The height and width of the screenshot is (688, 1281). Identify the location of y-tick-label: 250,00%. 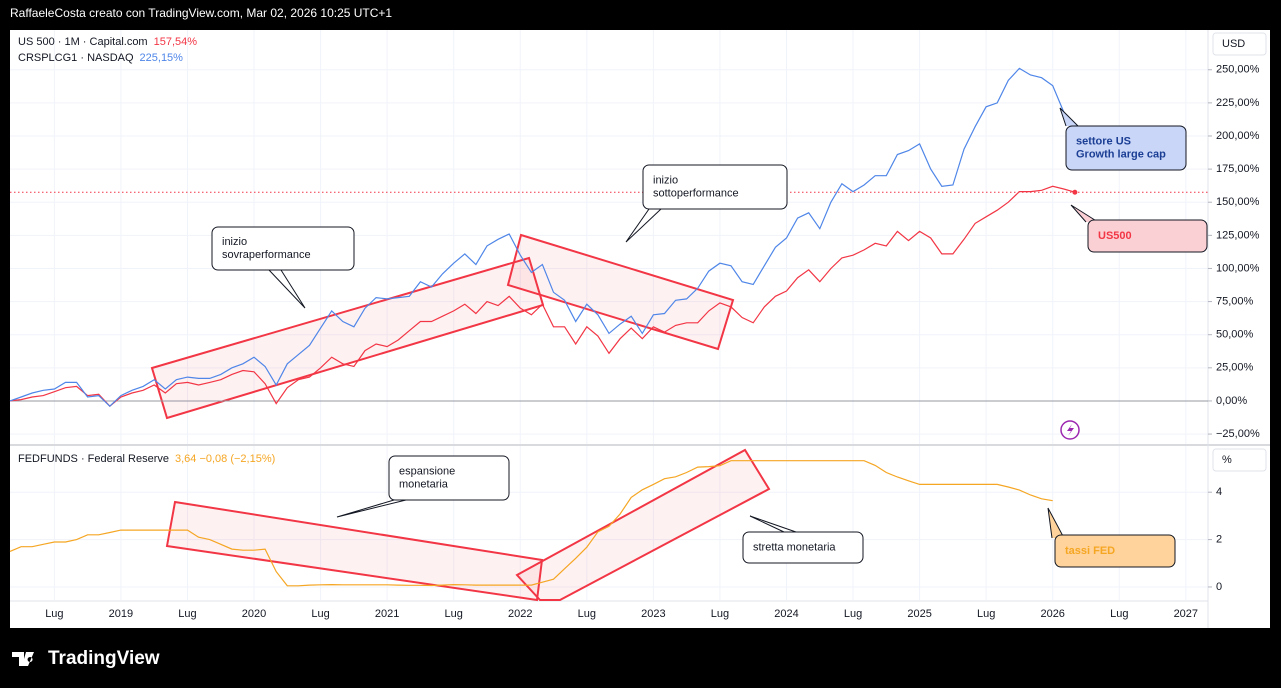
(1238, 70).